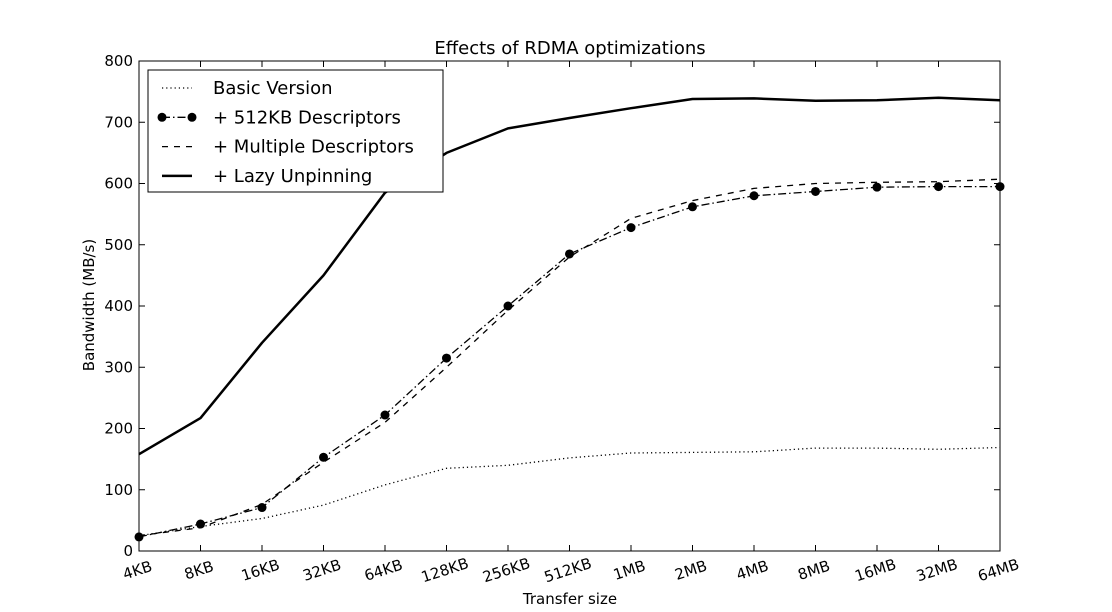 This screenshot has width=1112, height=612. Describe the element at coordinates (692, 207) in the screenshot. I see `series-2-point-2MB` at that location.